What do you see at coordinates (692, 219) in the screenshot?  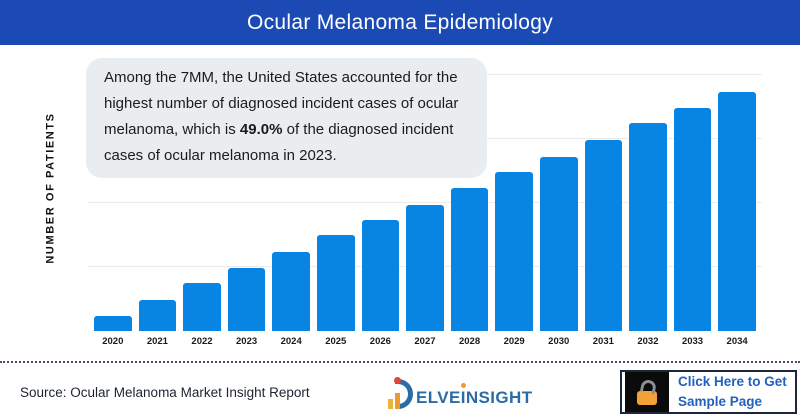 I see `bar-2033` at bounding box center [692, 219].